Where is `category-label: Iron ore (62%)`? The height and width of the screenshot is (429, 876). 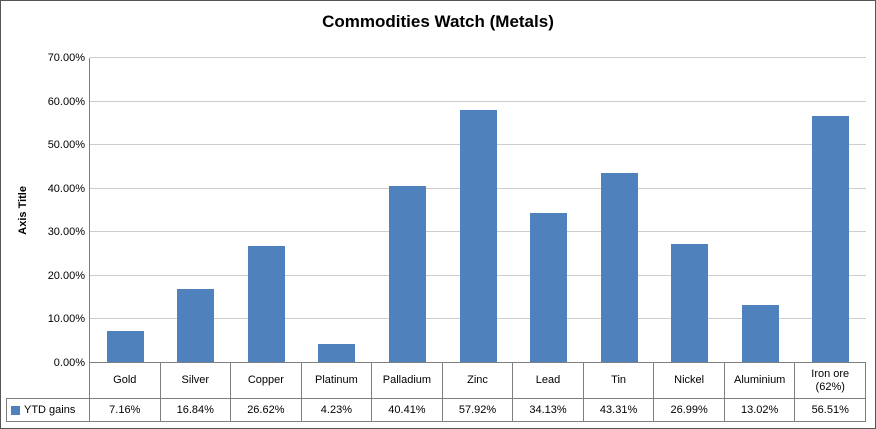
category-label: Iron ore (62%) is located at coordinates (830, 380).